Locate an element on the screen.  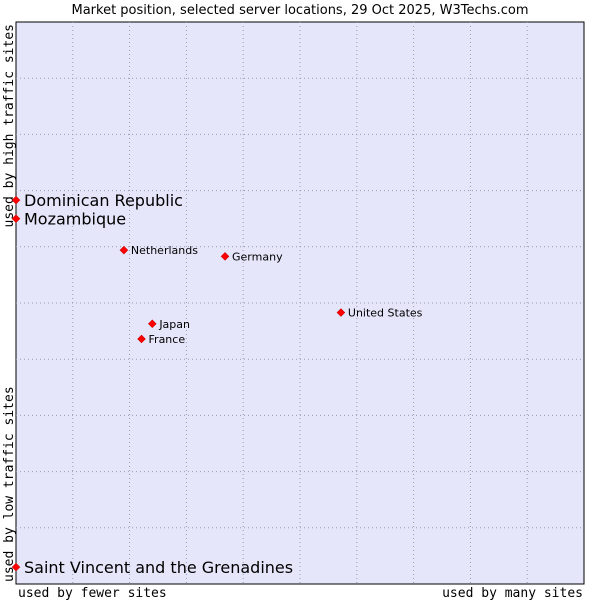
x-axis-label-left: used by fewer sites is located at coordinates (92, 593).